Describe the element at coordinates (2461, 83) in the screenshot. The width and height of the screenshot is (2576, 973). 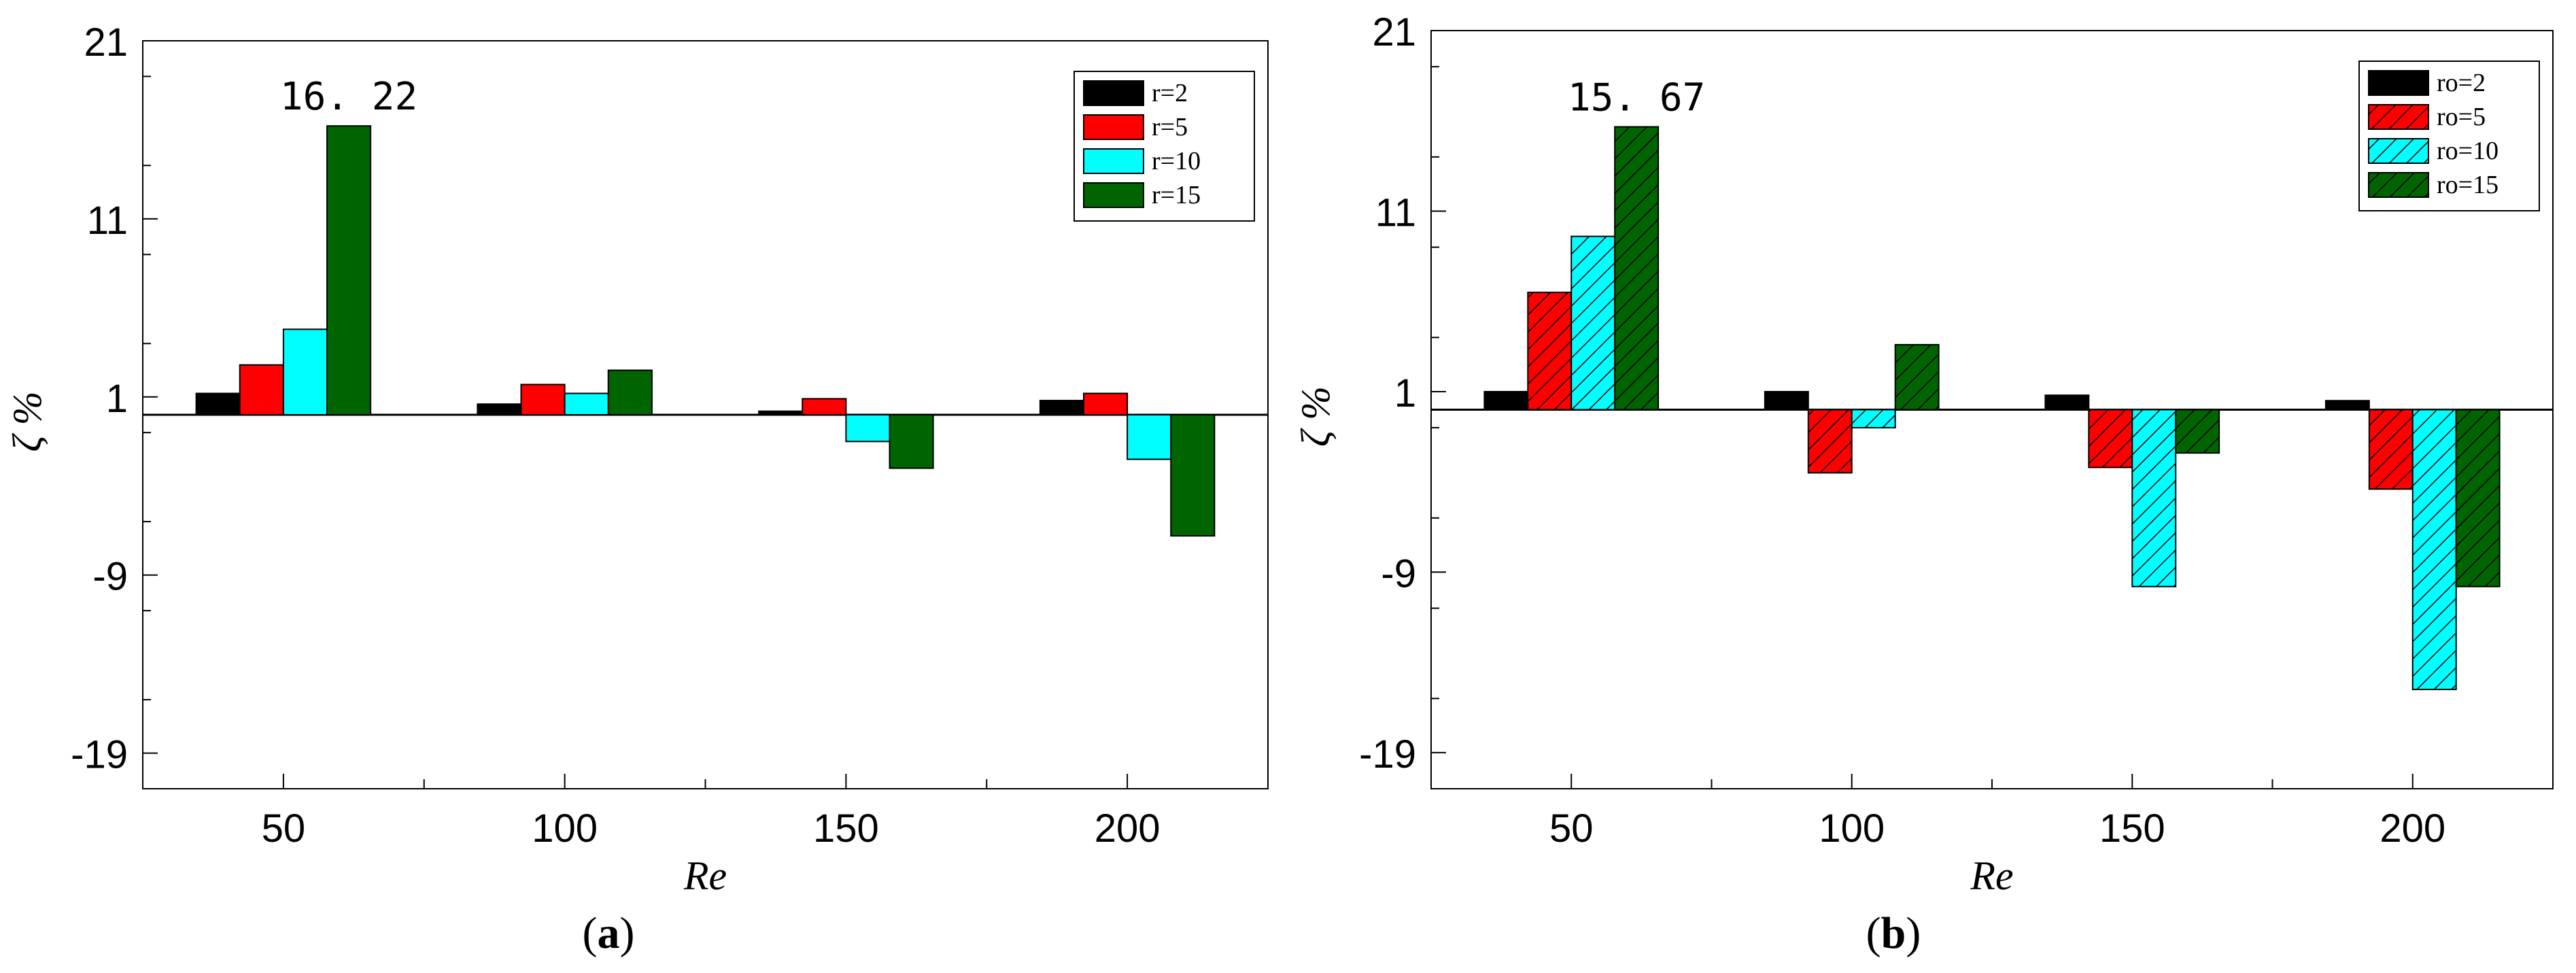
I see `legend-label: ro=2` at that location.